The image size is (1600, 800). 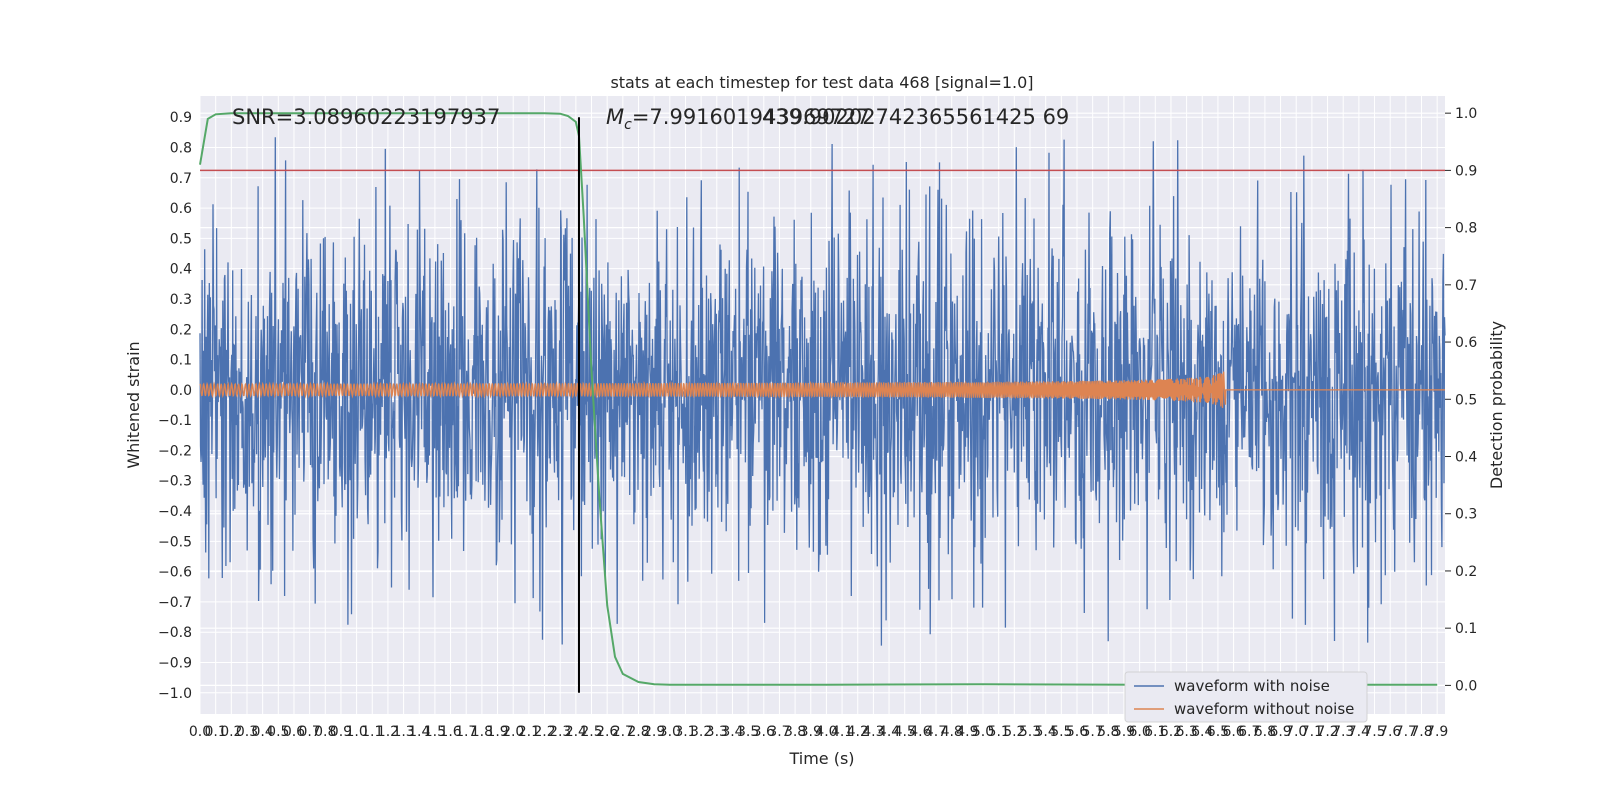 What do you see at coordinates (1252, 686) in the screenshot?
I see `legend-label-noise: waveform with noise` at bounding box center [1252, 686].